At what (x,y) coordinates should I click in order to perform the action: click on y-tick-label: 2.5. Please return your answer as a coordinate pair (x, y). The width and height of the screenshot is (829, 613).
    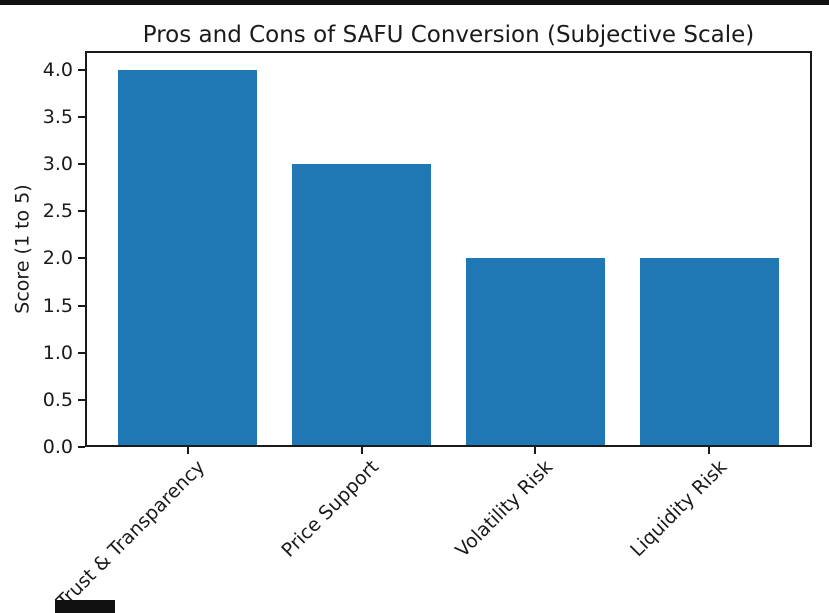
    Looking at the image, I should click on (57, 211).